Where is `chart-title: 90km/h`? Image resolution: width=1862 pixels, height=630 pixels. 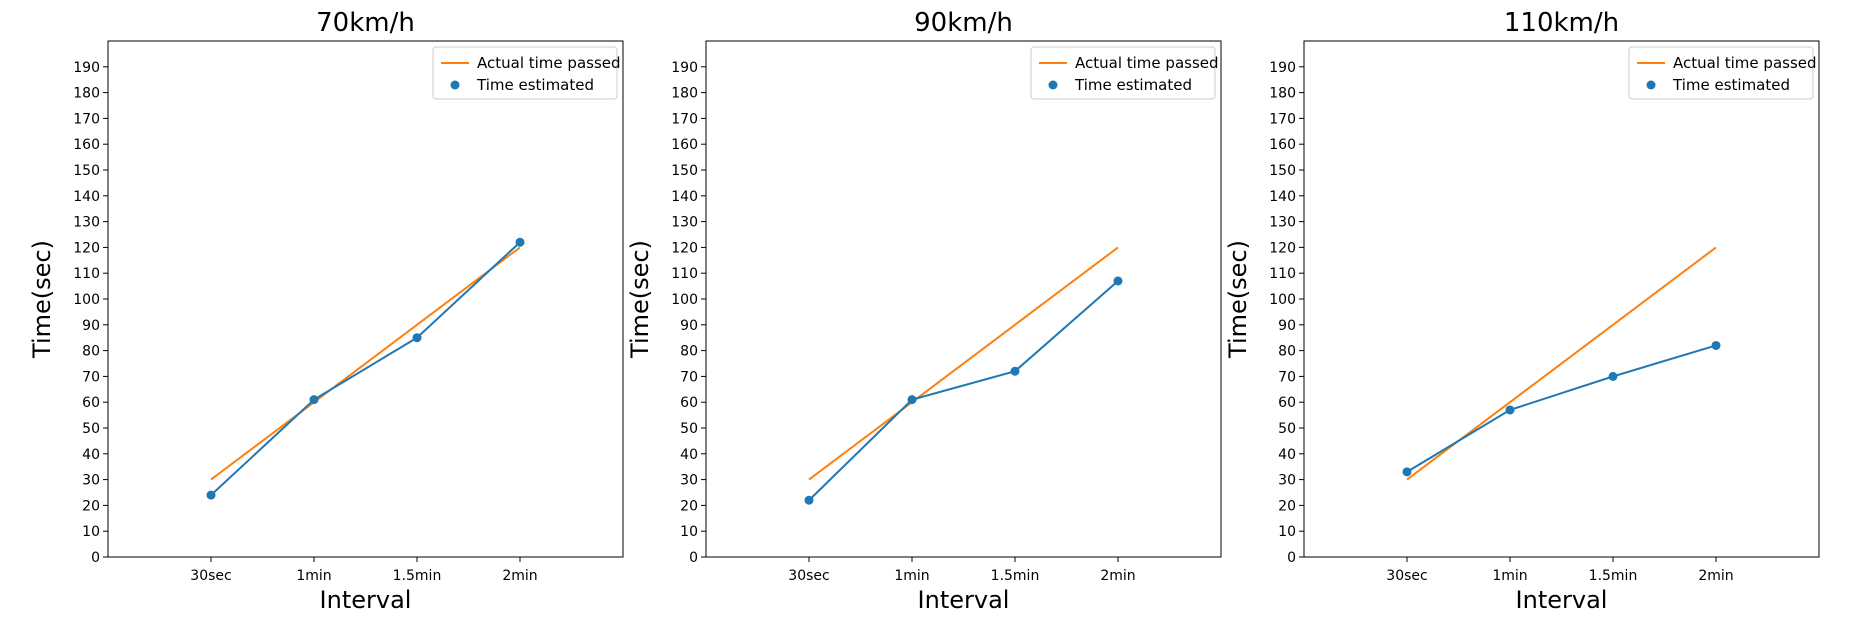
chart-title: 90km/h is located at coordinates (963, 23).